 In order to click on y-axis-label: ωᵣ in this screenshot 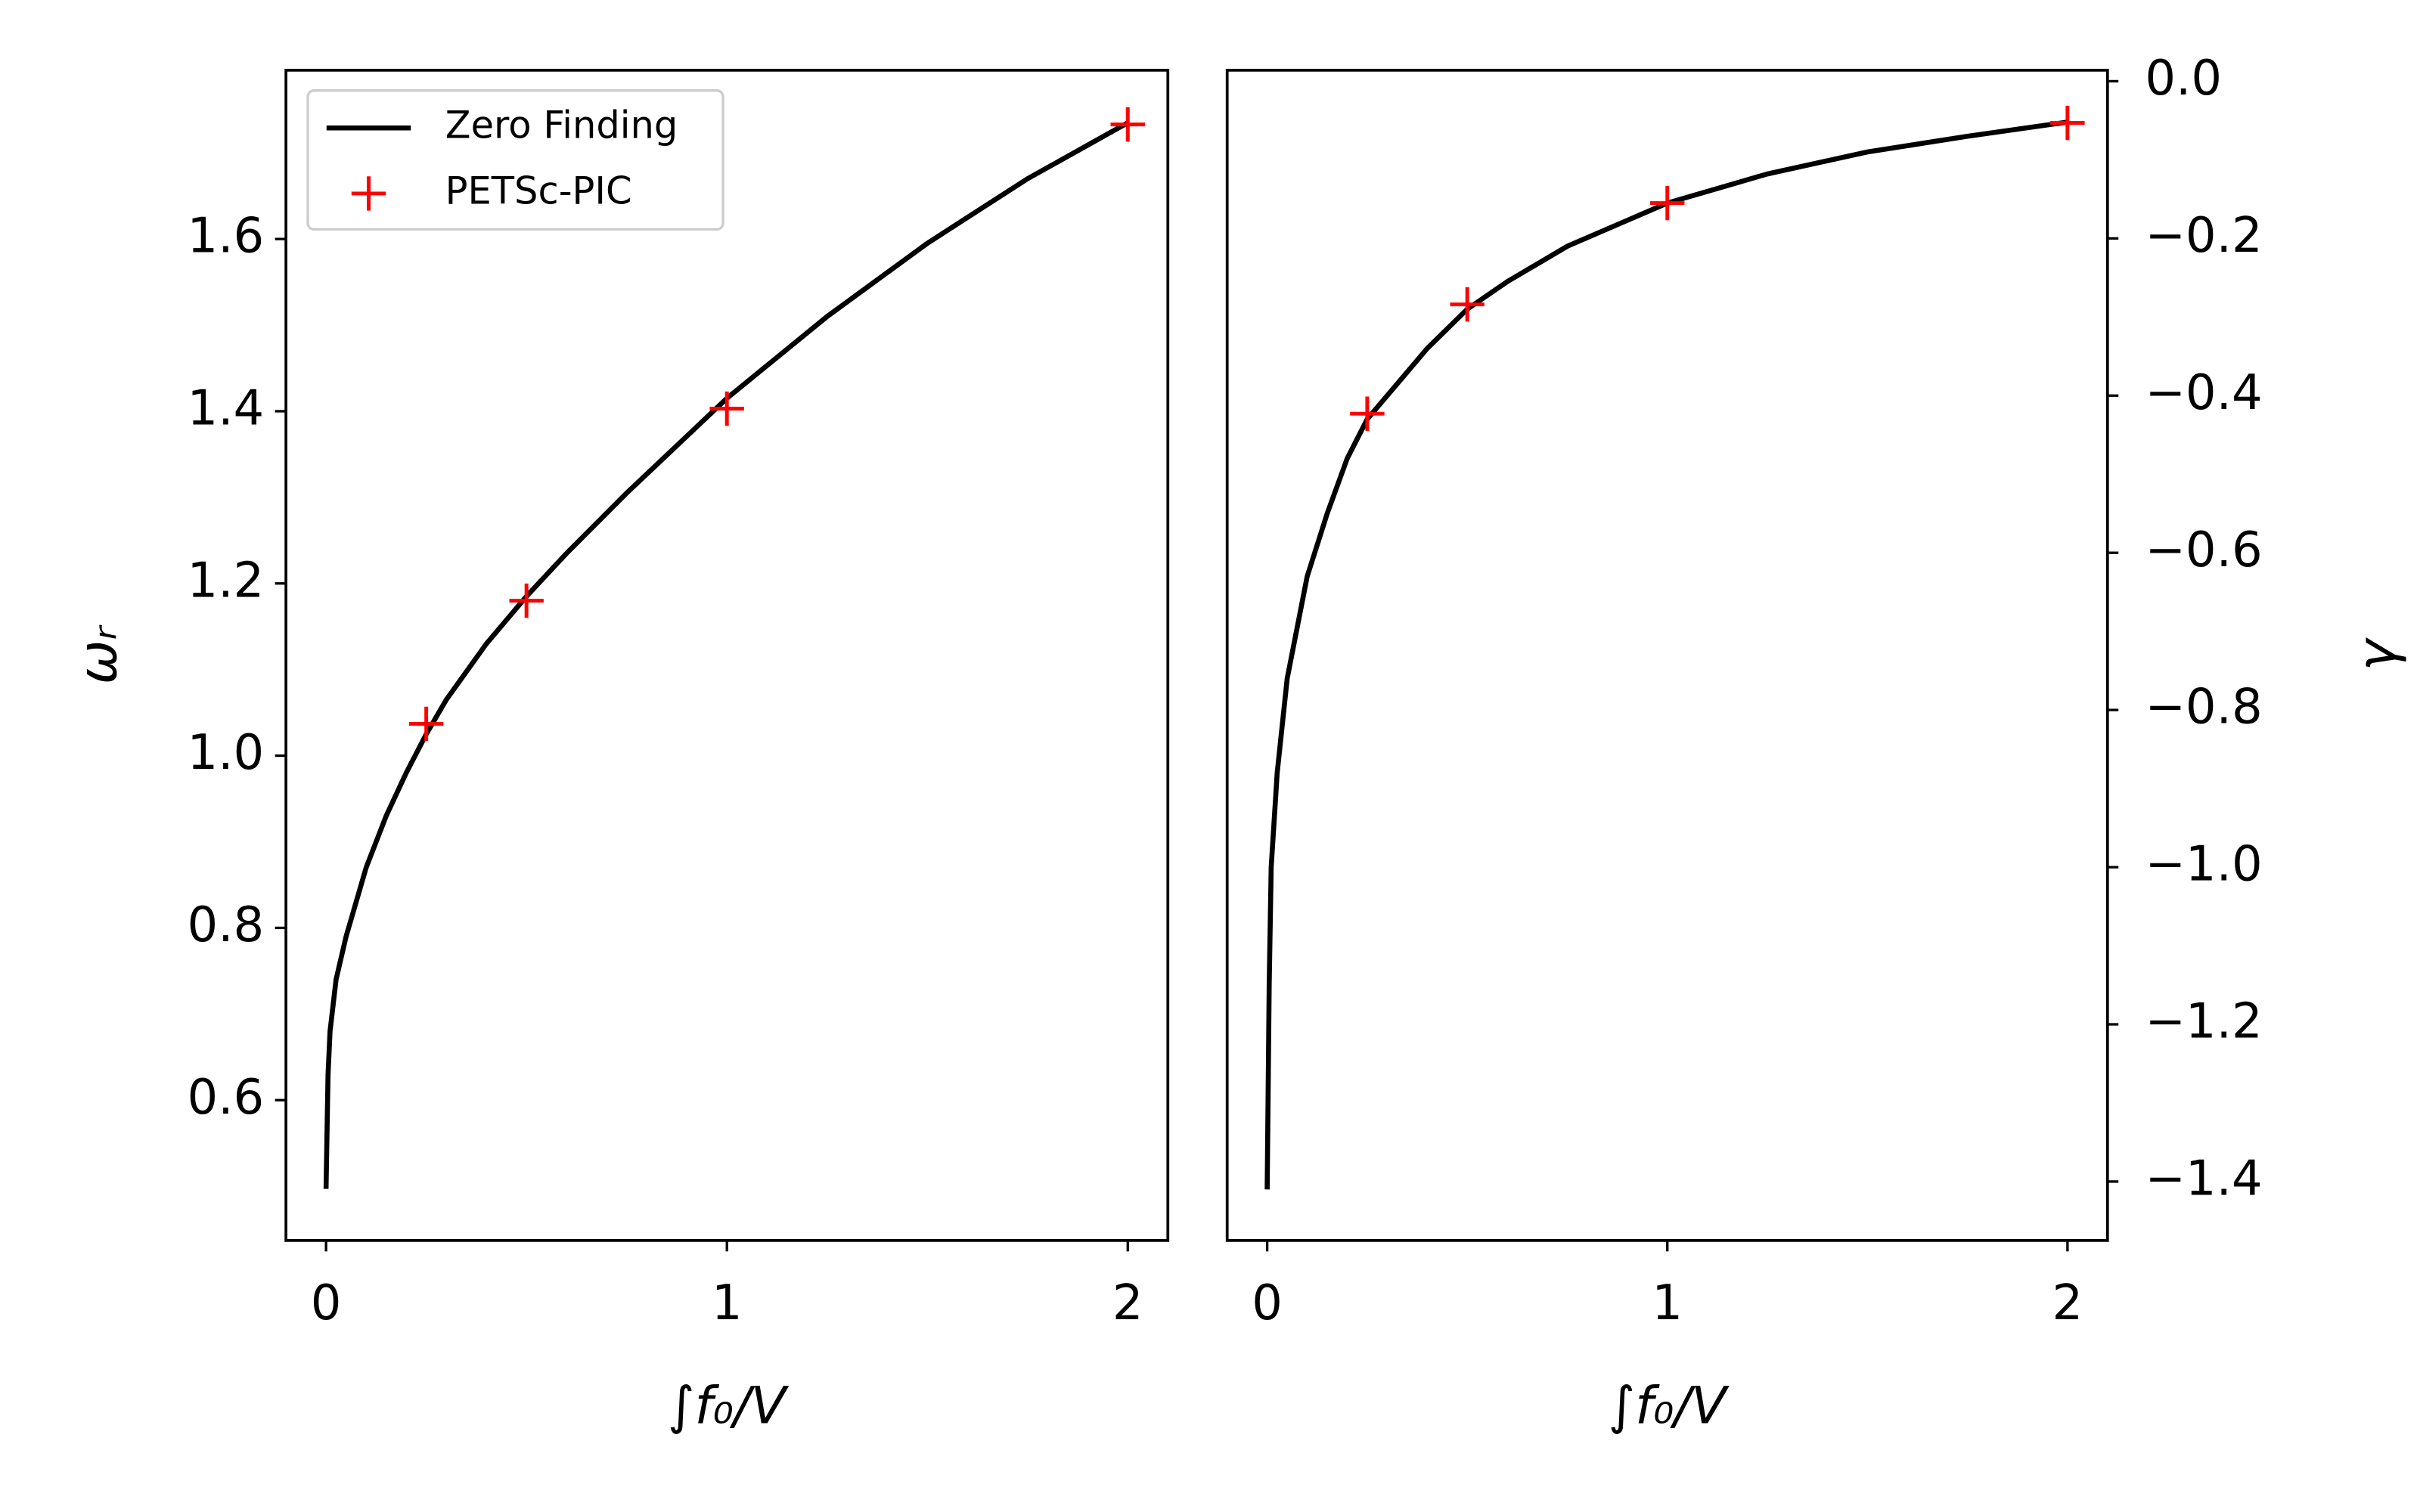, I will do `click(98, 654)`.